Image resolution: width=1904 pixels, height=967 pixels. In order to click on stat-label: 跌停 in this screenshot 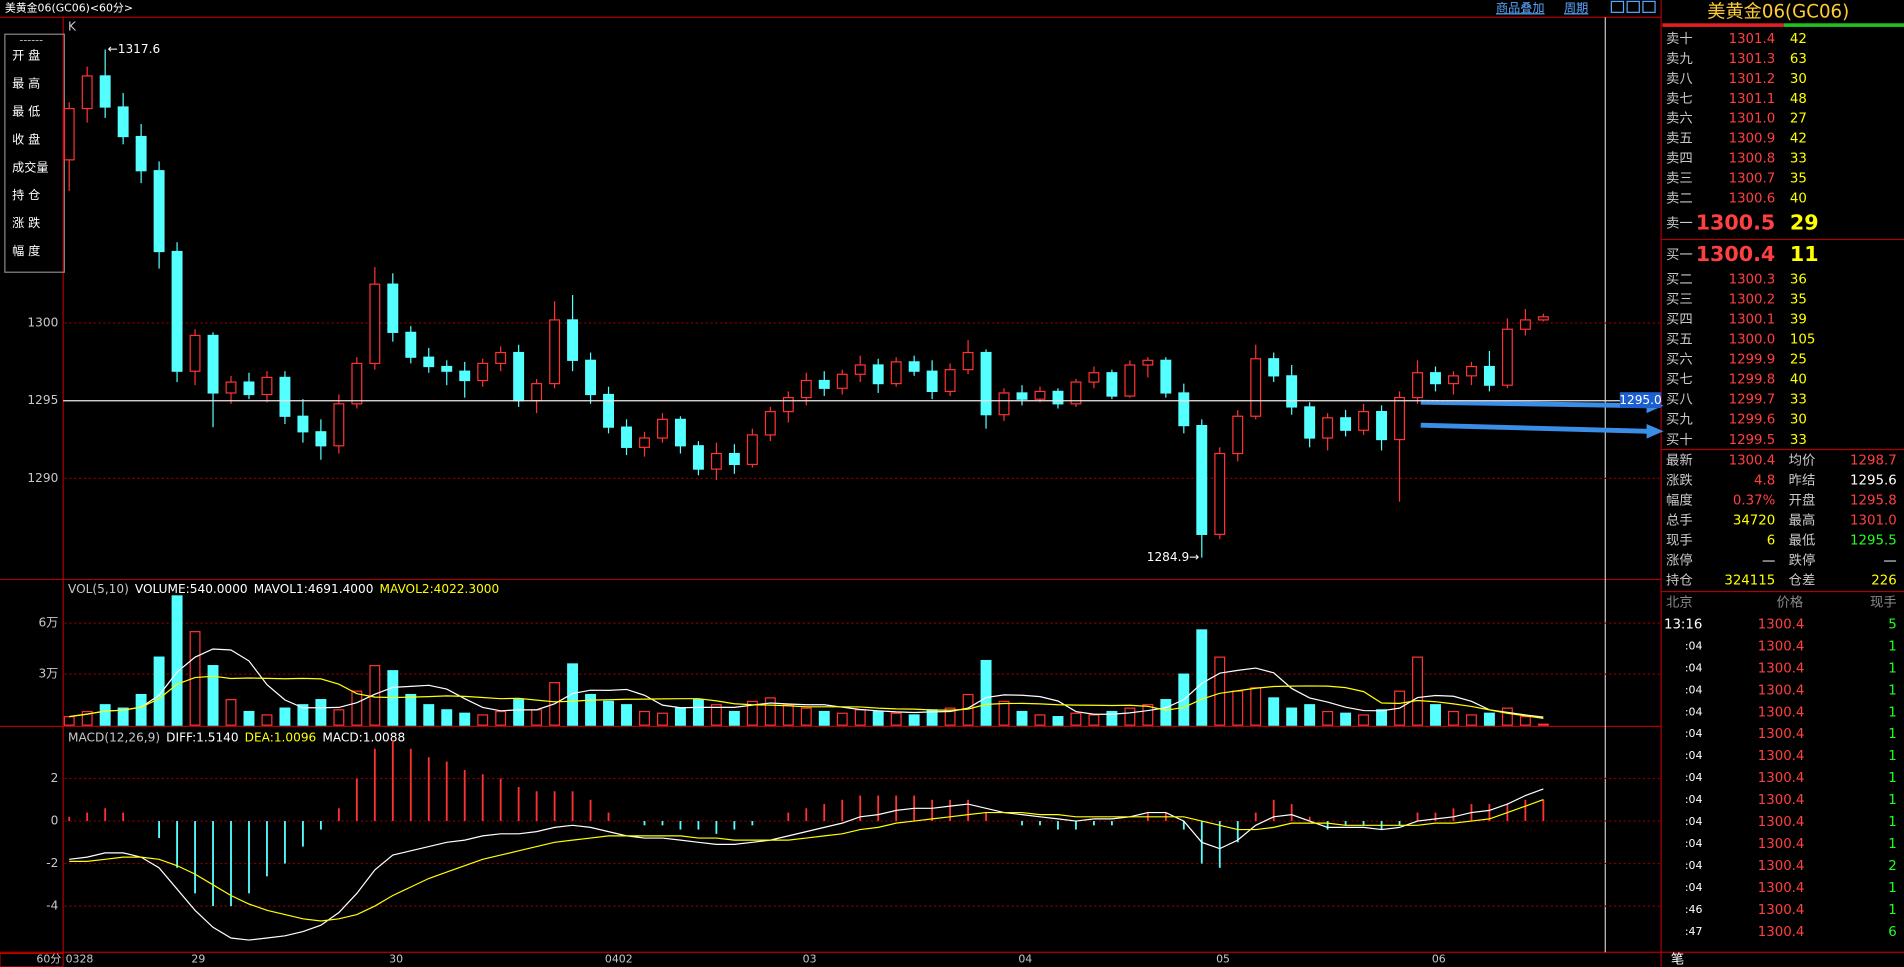, I will do `click(1802, 560)`.